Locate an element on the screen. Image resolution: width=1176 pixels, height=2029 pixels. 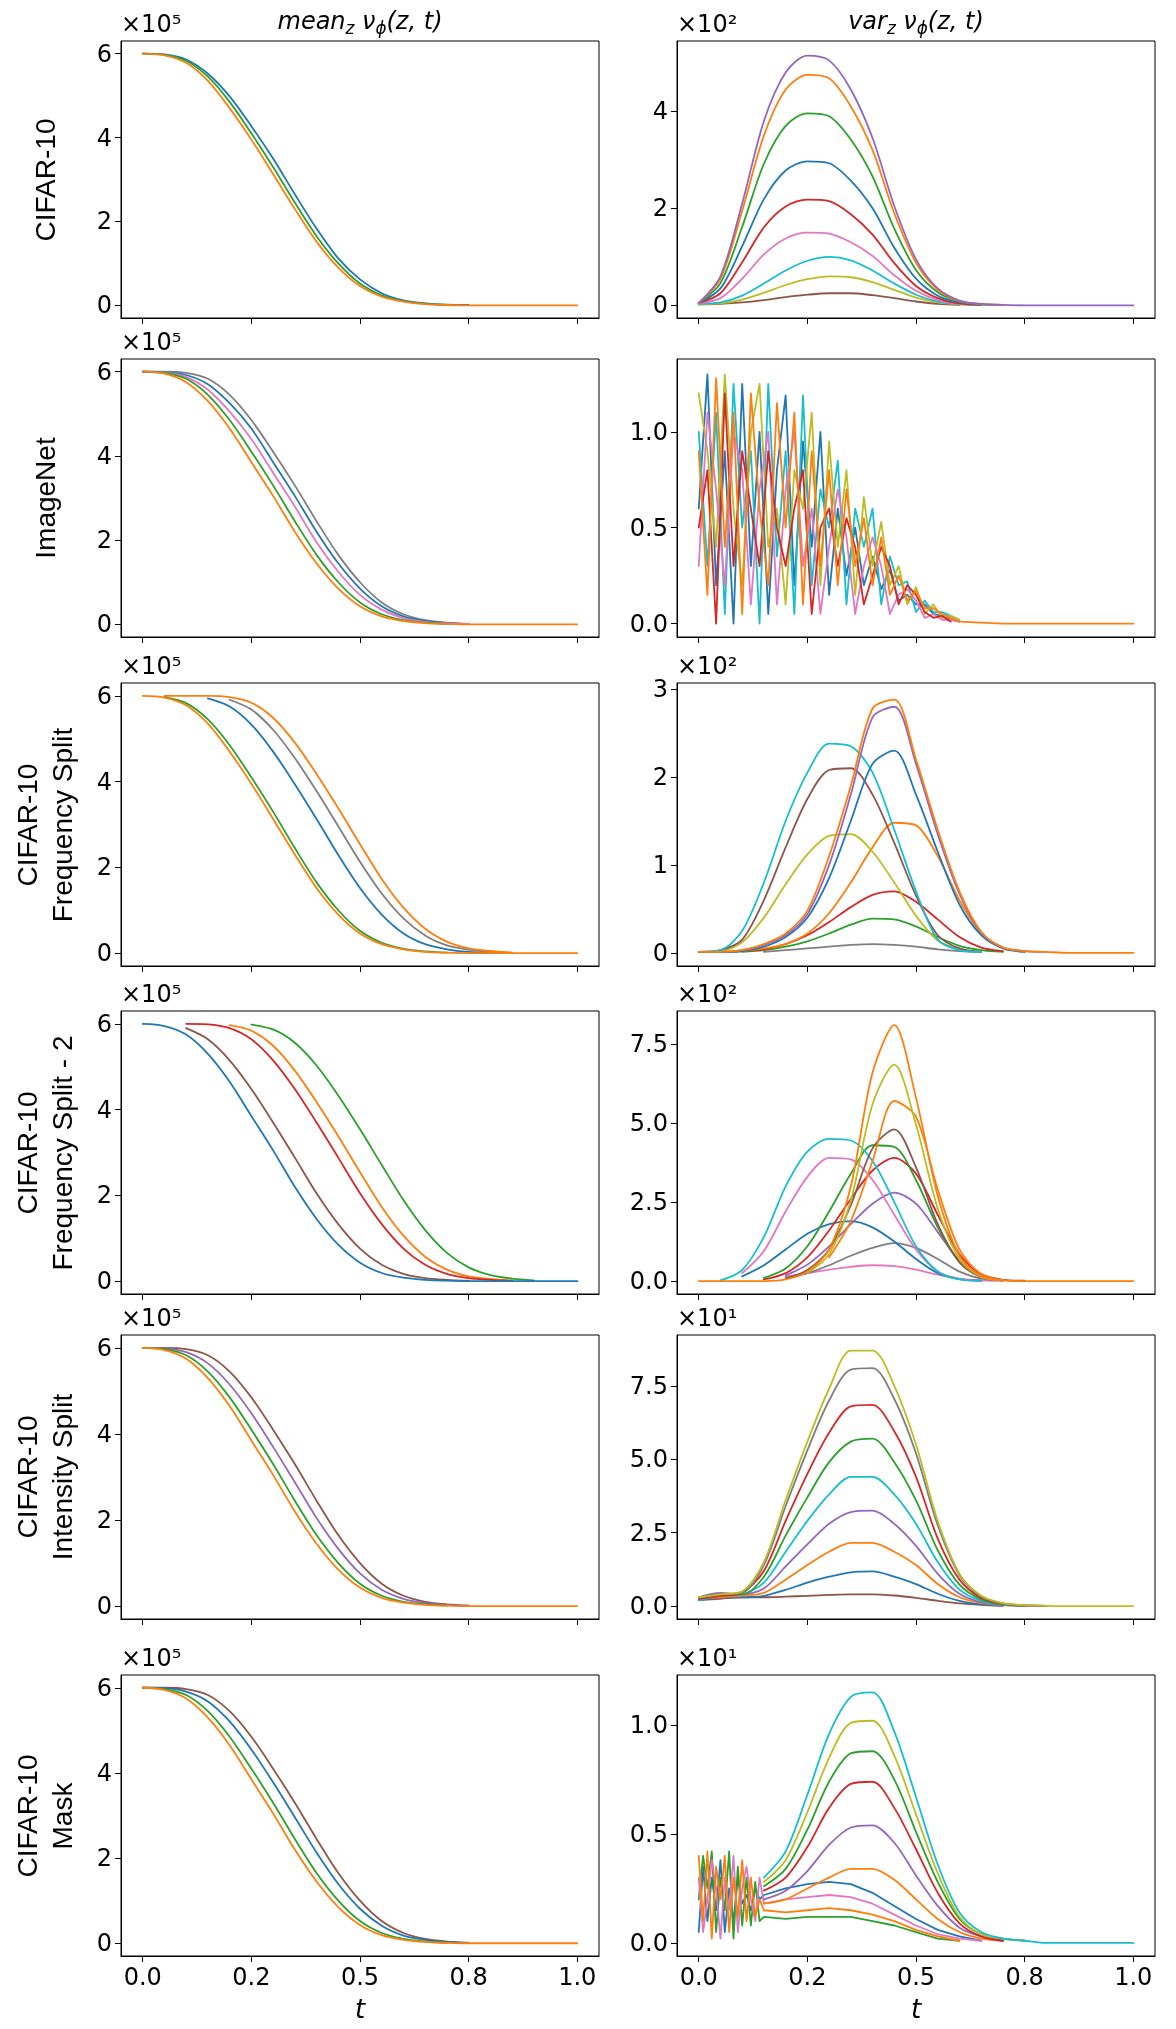
y-axis-title: CIFAR-10 is located at coordinates (45, 179).